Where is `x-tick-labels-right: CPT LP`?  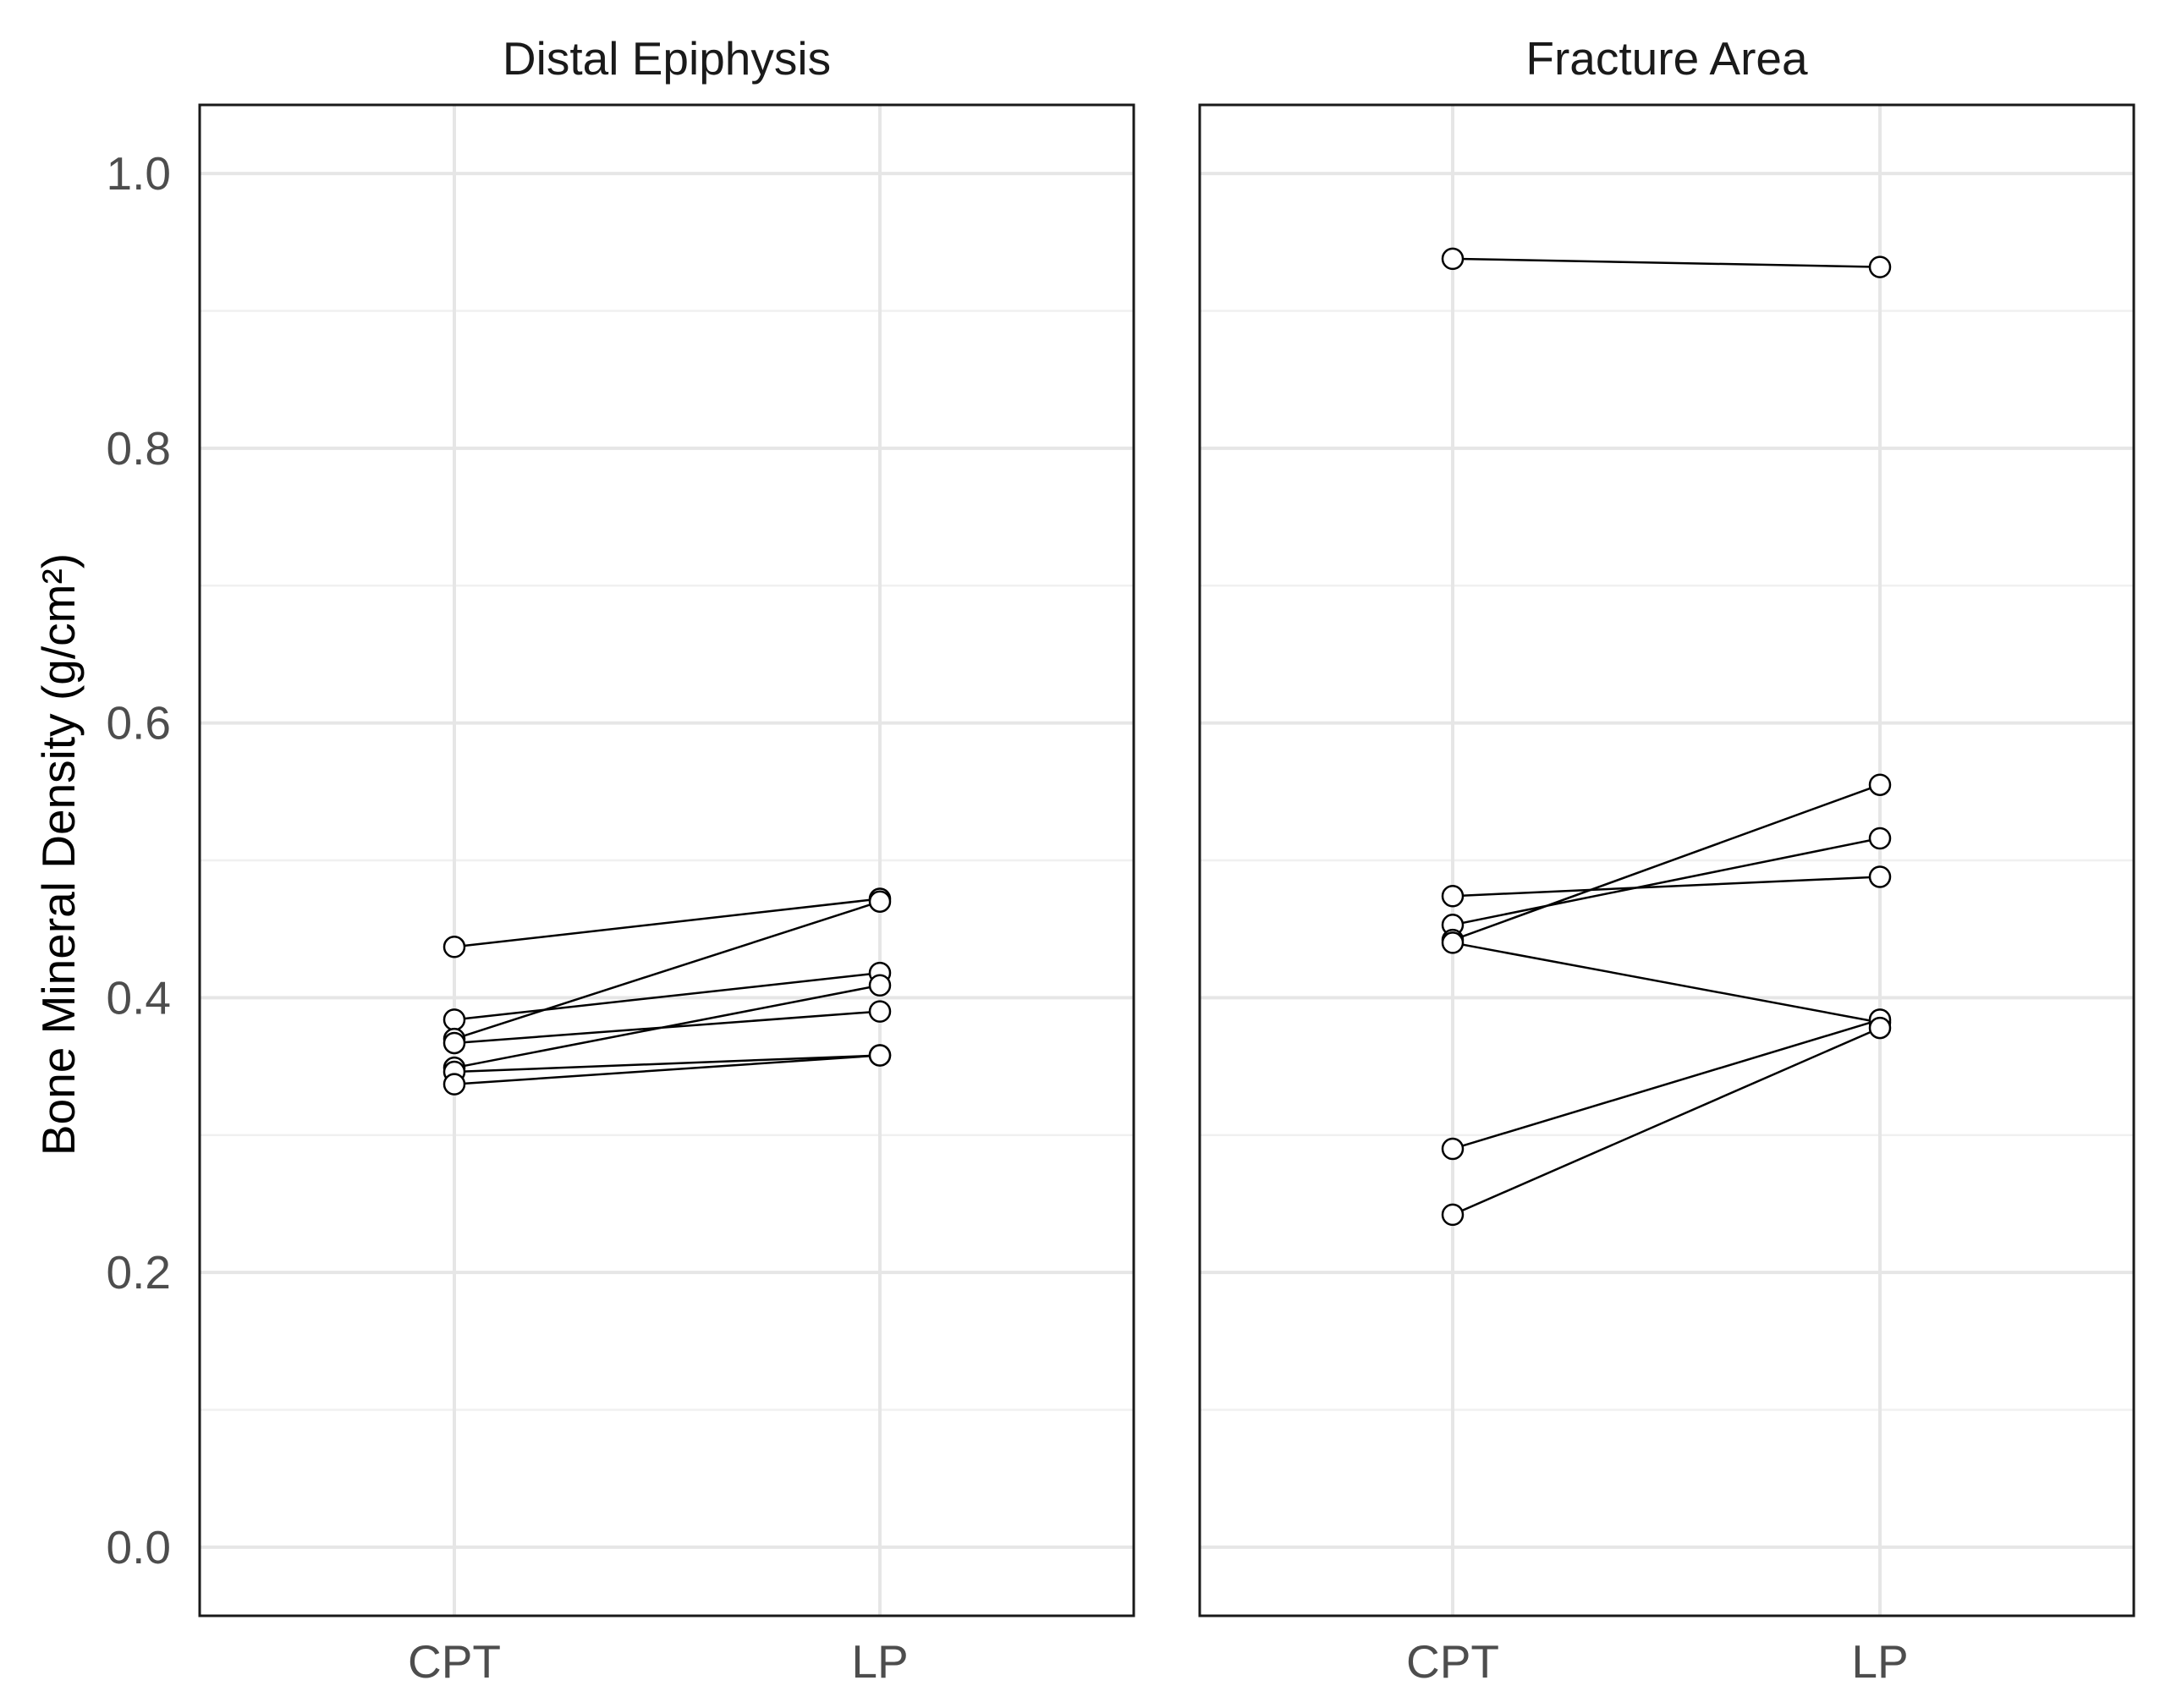
x-tick-labels-right: CPT LP is located at coordinates (1657, 1661).